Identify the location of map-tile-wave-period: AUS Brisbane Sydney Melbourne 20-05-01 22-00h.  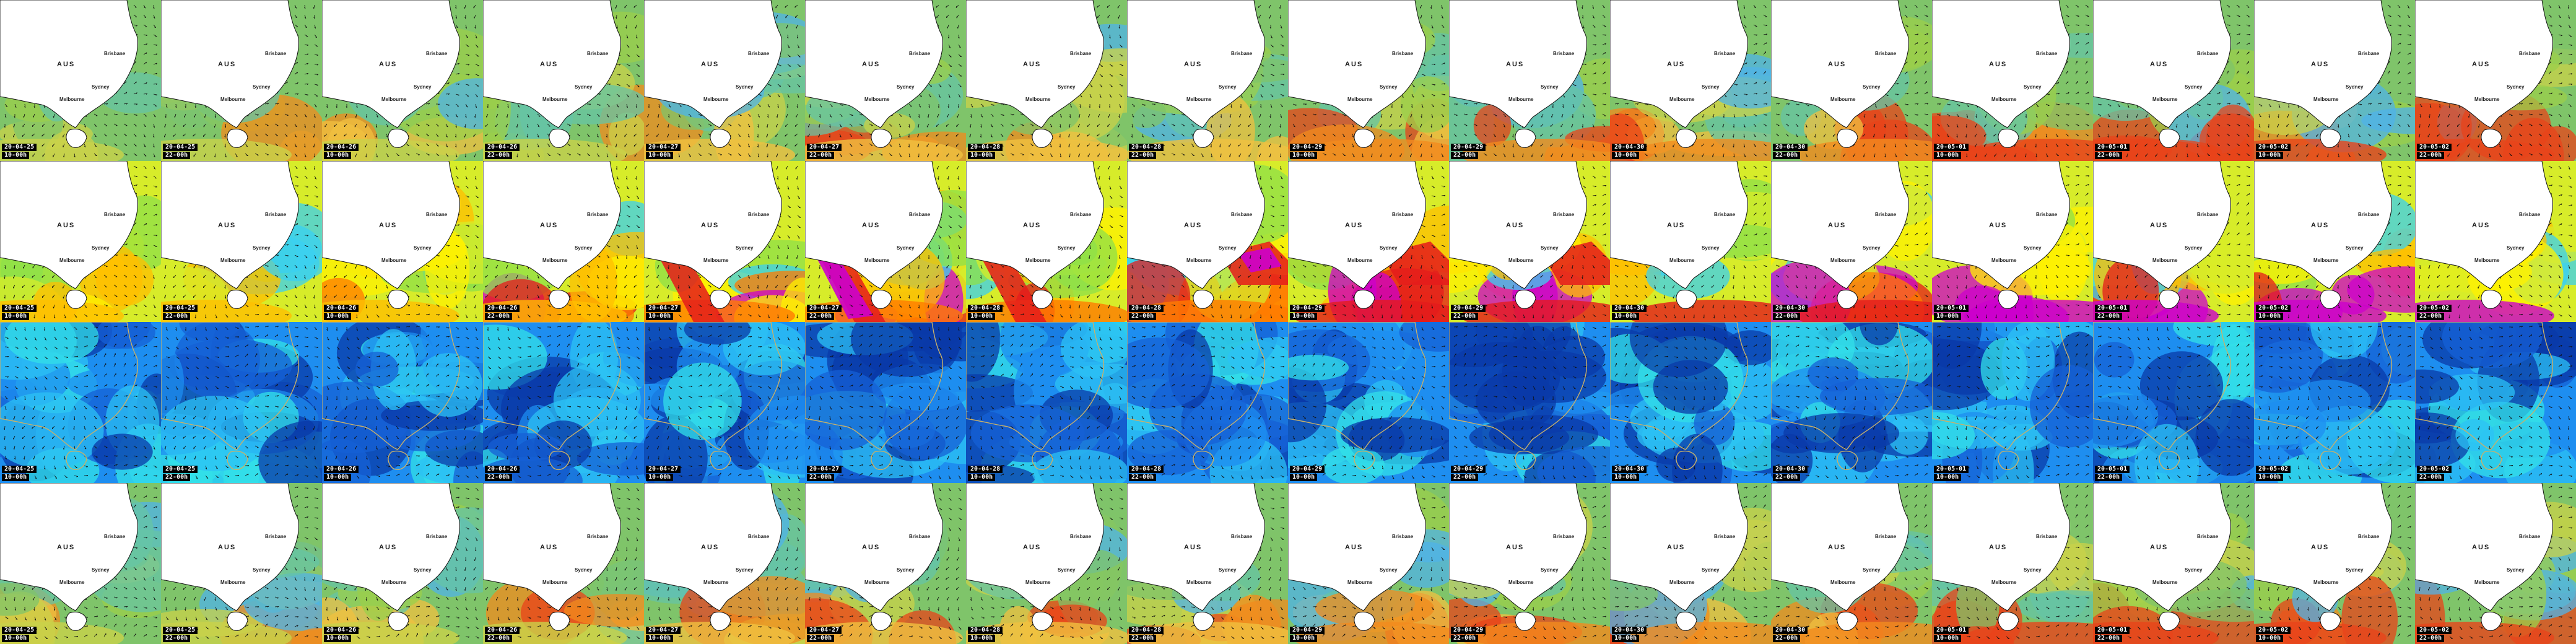
(2173, 241).